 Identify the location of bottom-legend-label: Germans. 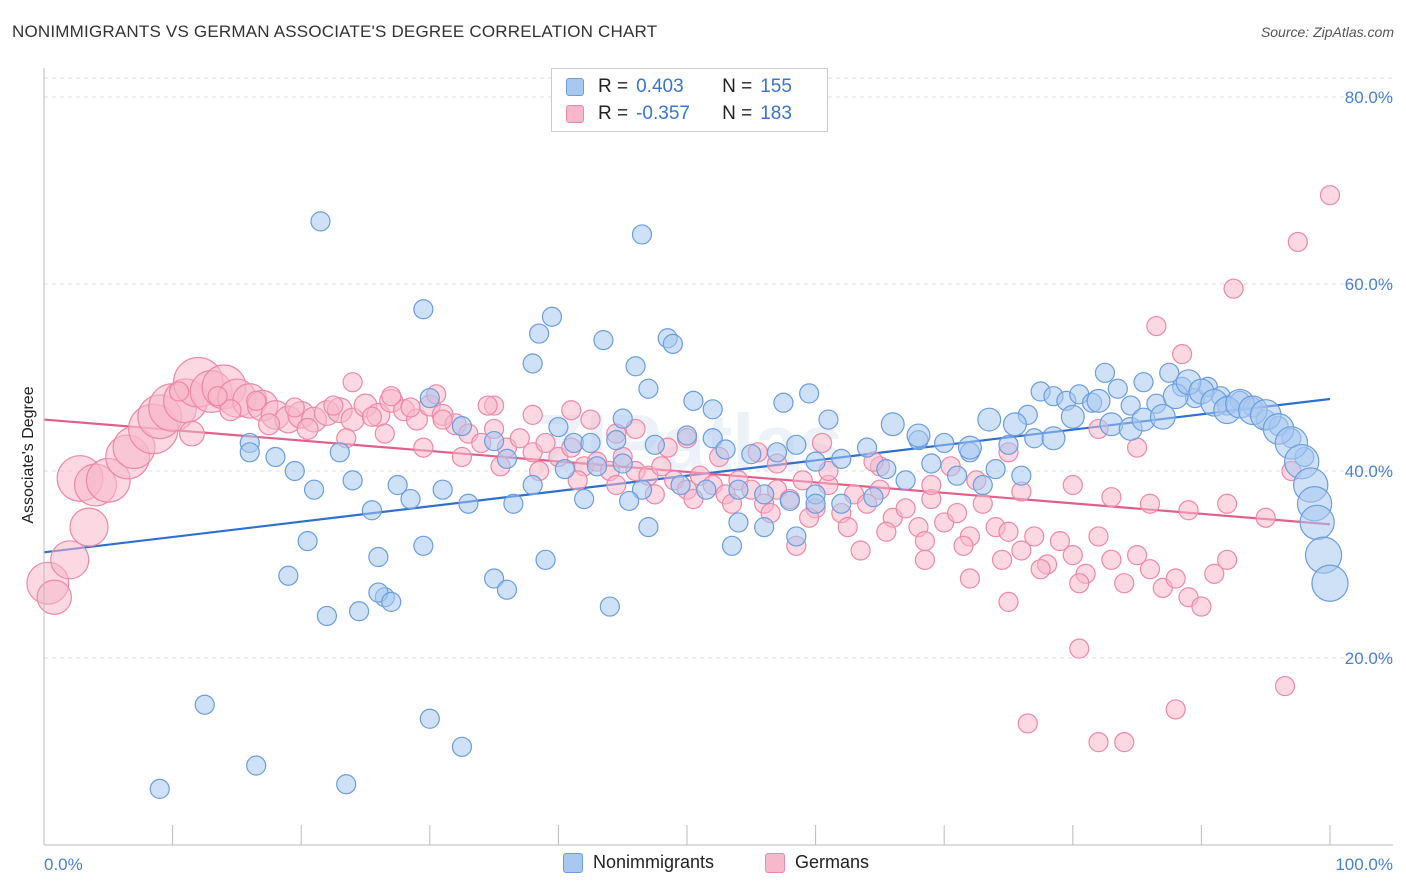
(832, 862).